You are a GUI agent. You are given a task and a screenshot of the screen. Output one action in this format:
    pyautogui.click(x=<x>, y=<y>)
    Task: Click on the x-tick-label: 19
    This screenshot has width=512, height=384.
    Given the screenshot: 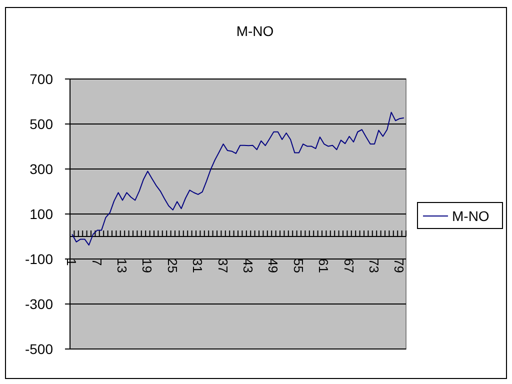 What is the action you would take?
    pyautogui.click(x=147, y=265)
    